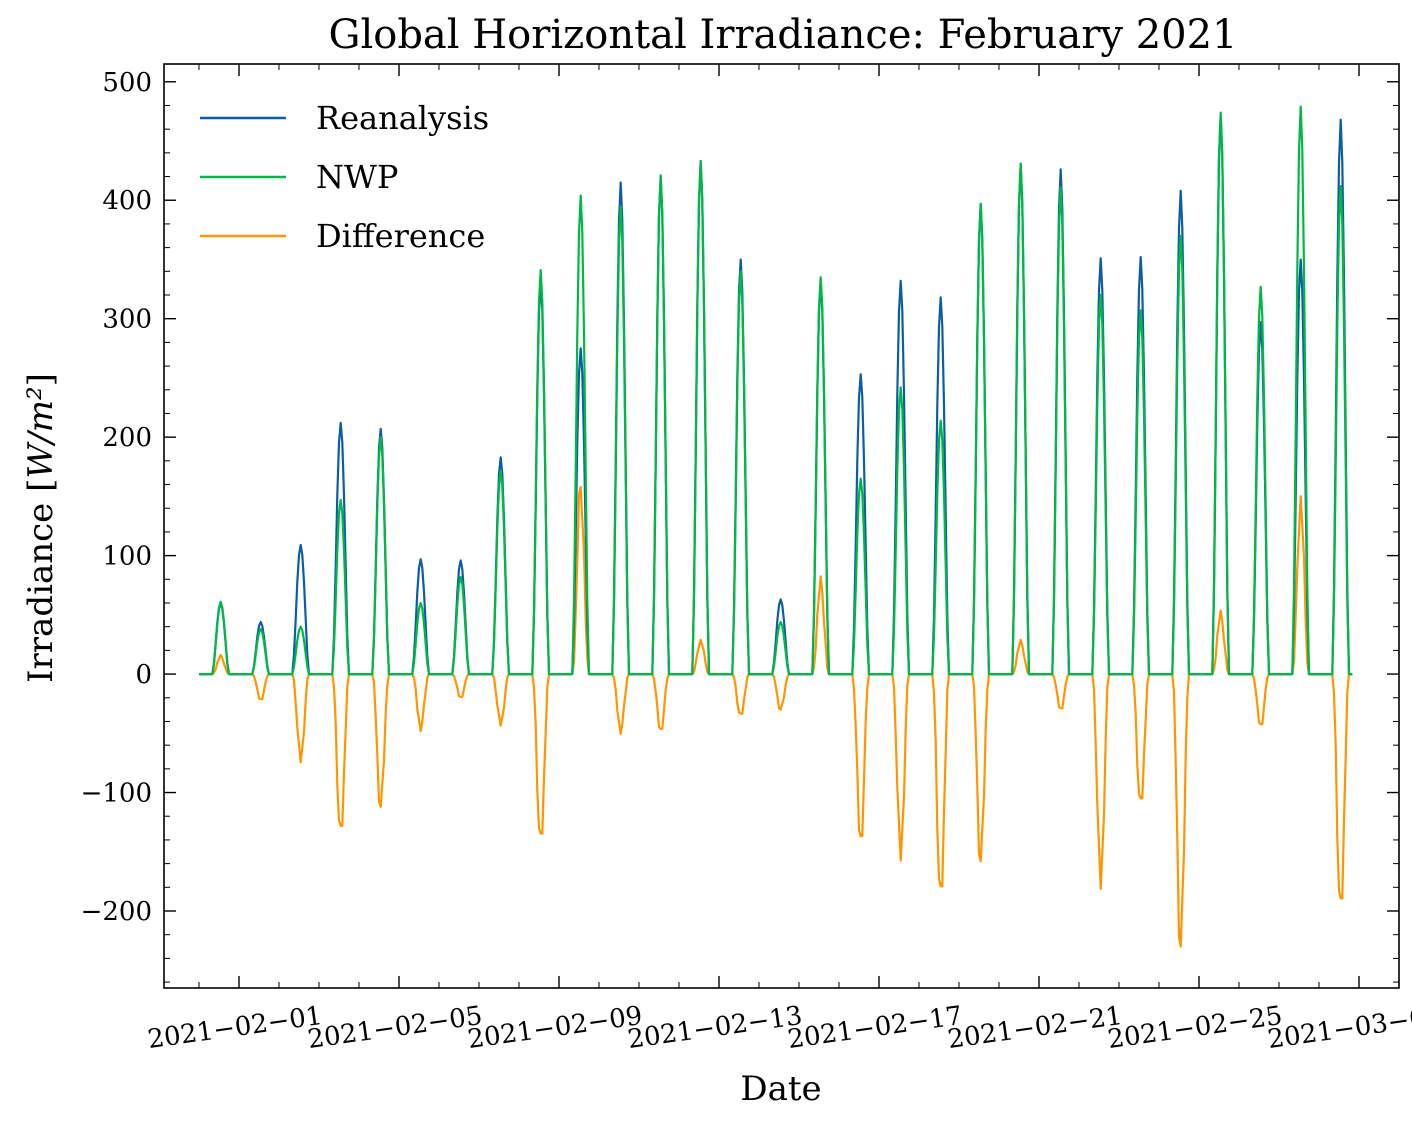 This screenshot has height=1122, width=1412. I want to click on y-axis-label: Irradiance [W/m²], so click(41, 528).